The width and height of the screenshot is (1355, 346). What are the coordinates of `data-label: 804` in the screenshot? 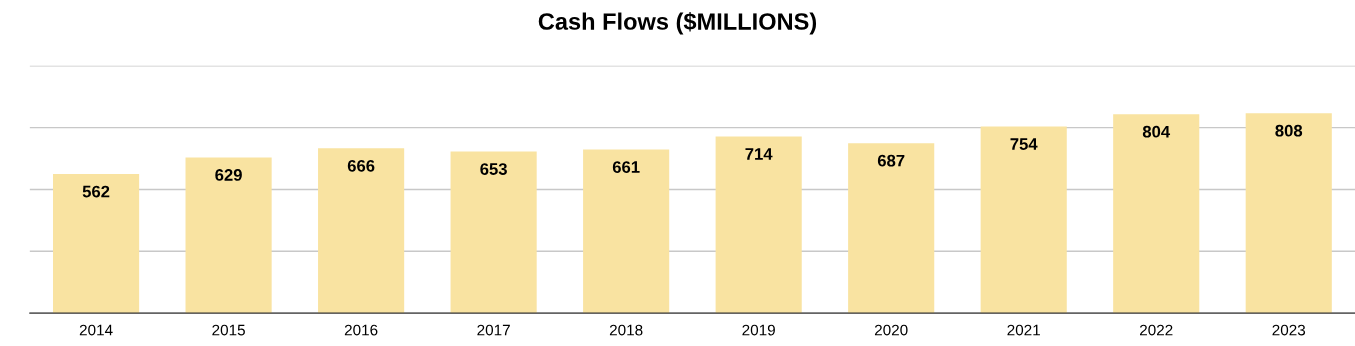 It's located at (1156, 131).